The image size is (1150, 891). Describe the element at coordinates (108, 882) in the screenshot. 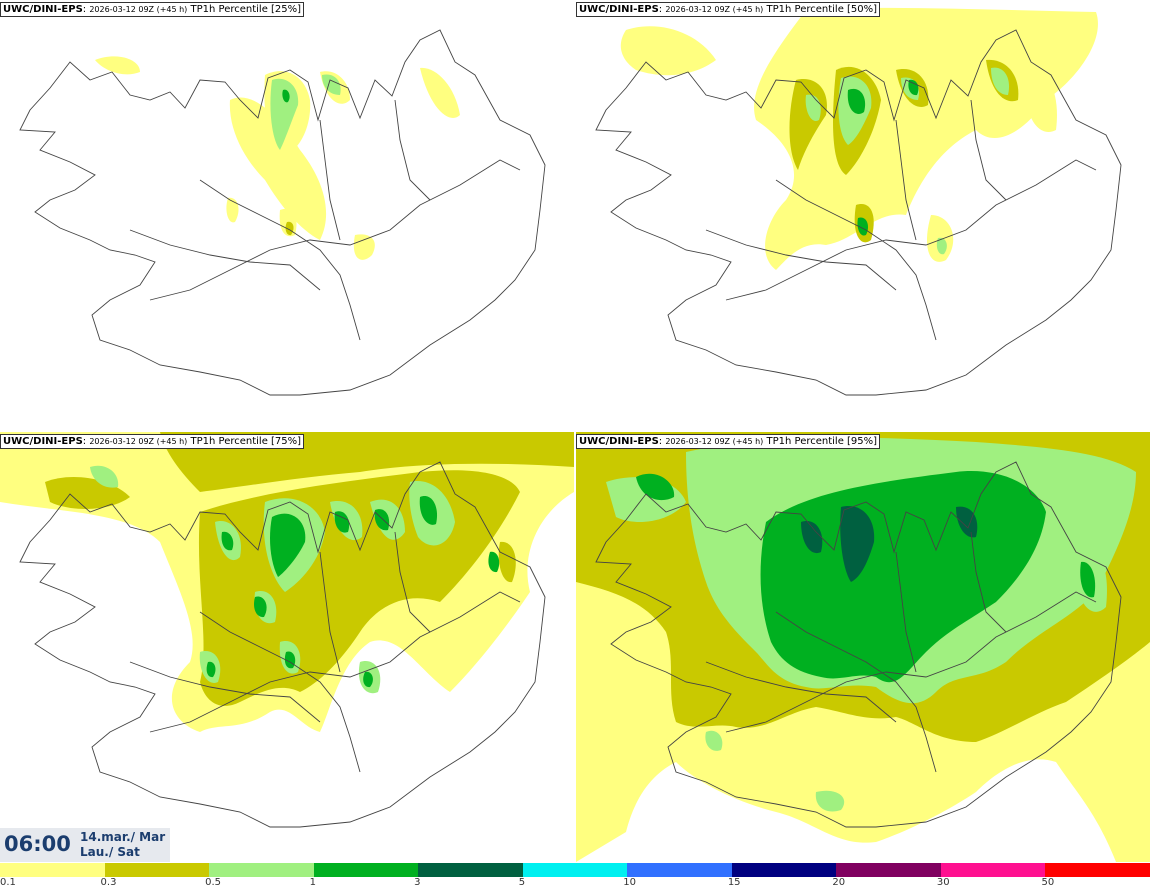

I see `legend-tick-label: 0.3` at that location.